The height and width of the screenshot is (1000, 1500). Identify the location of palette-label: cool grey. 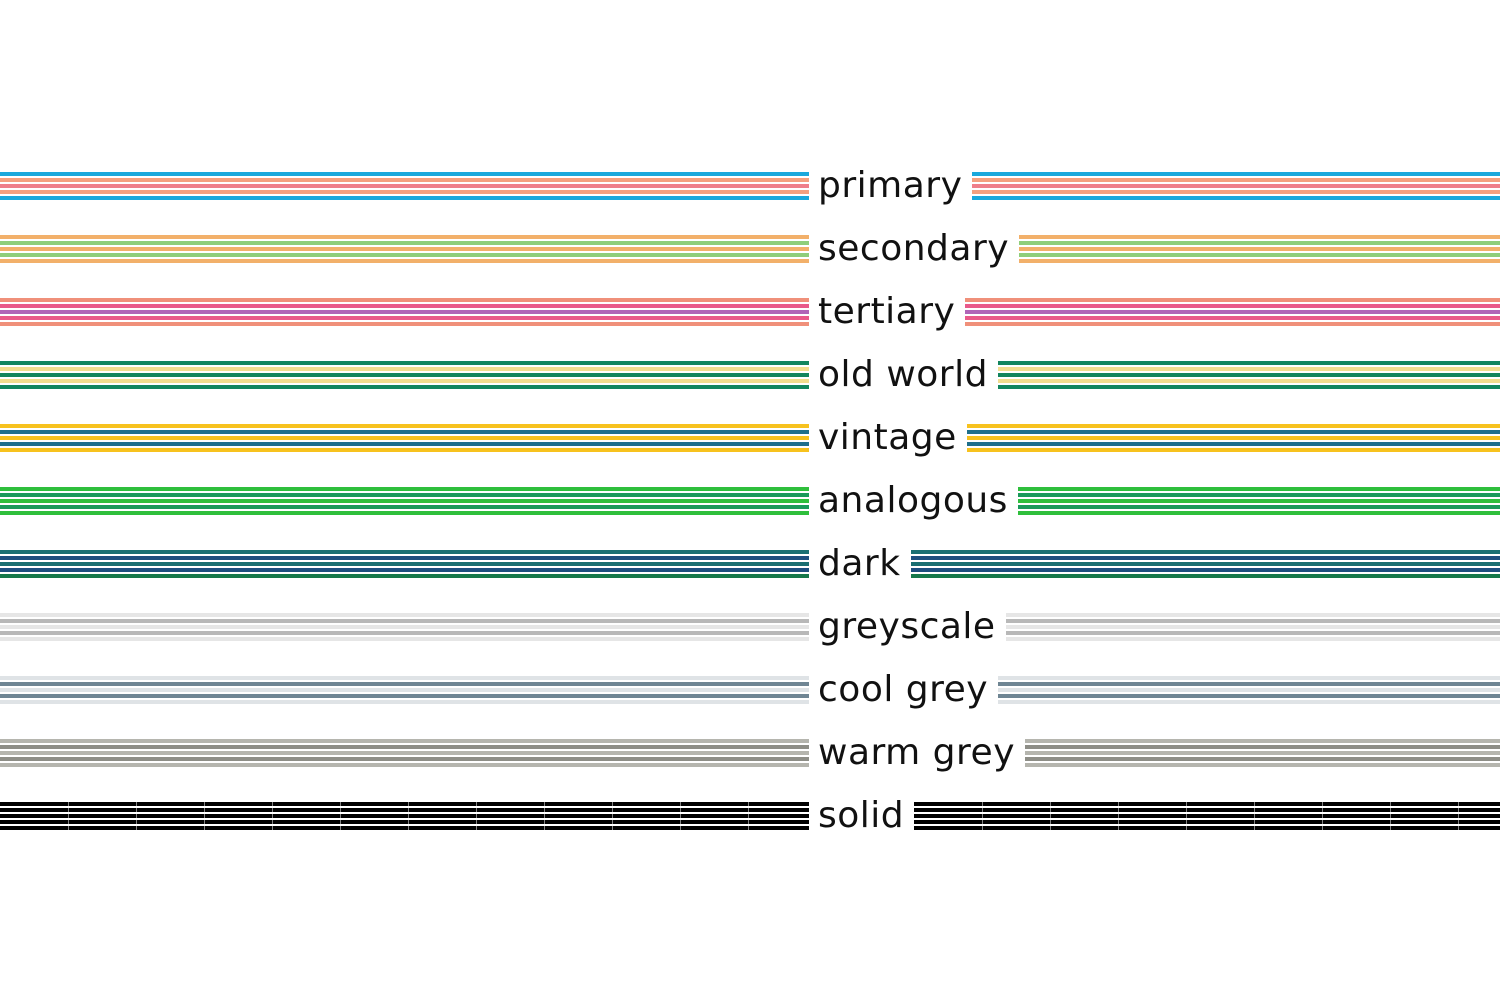
(903, 689).